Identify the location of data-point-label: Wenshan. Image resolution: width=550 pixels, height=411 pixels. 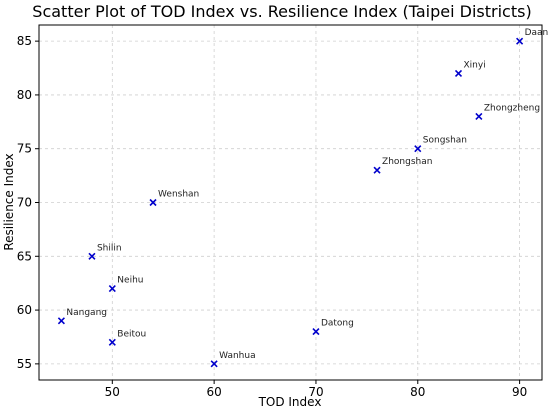
(178, 195).